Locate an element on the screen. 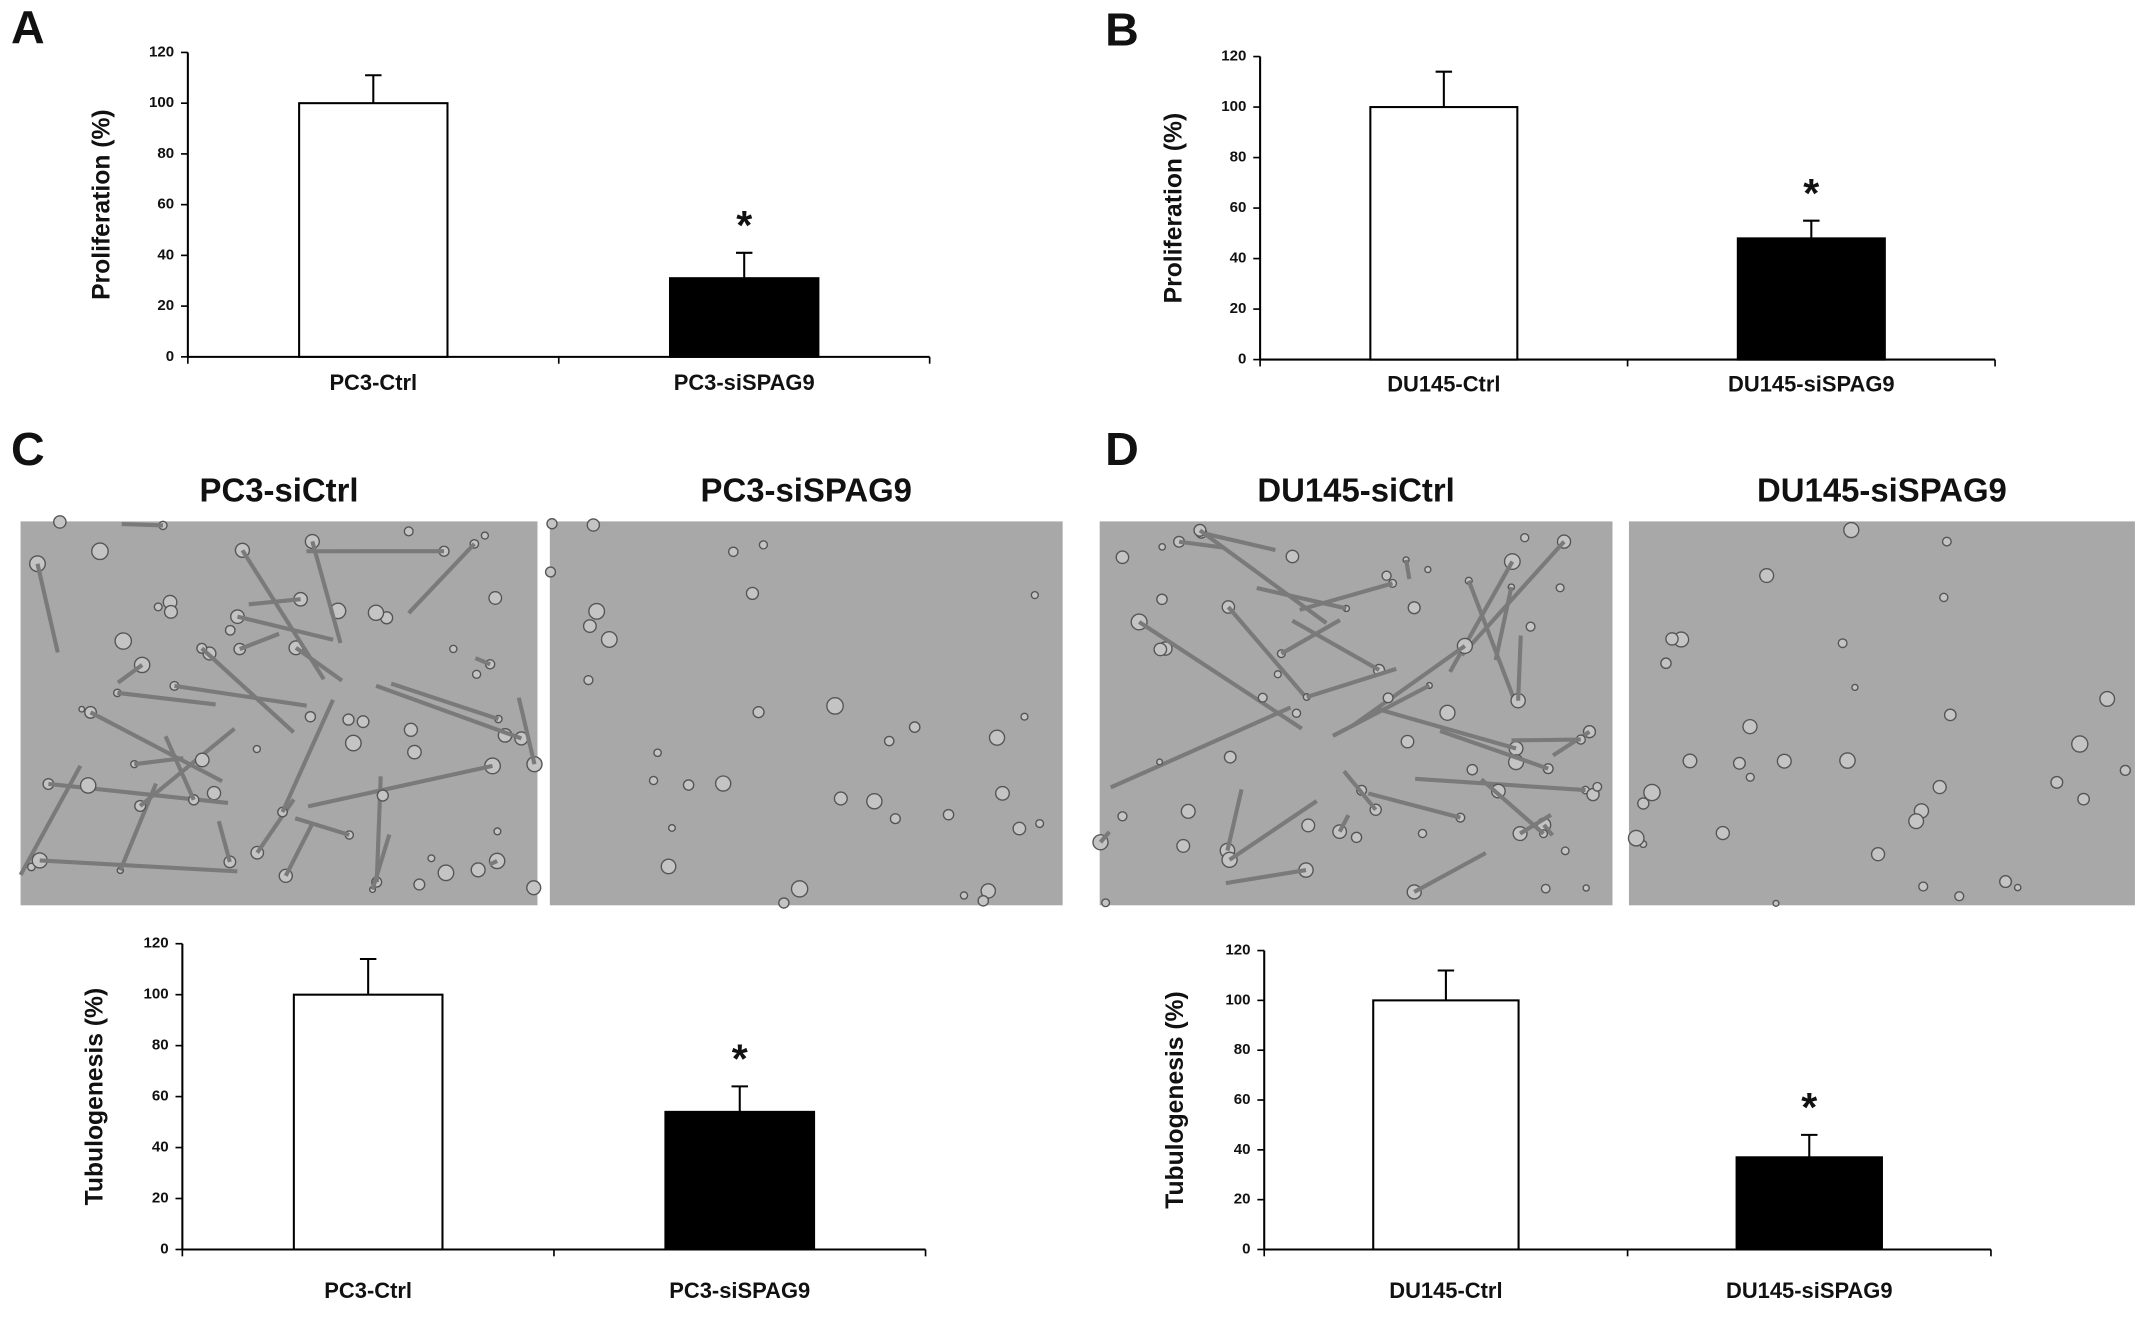 Image resolution: width=2150 pixels, height=1317 pixels. x-tick-label: PC3-Ctrl is located at coordinates (373, 382).